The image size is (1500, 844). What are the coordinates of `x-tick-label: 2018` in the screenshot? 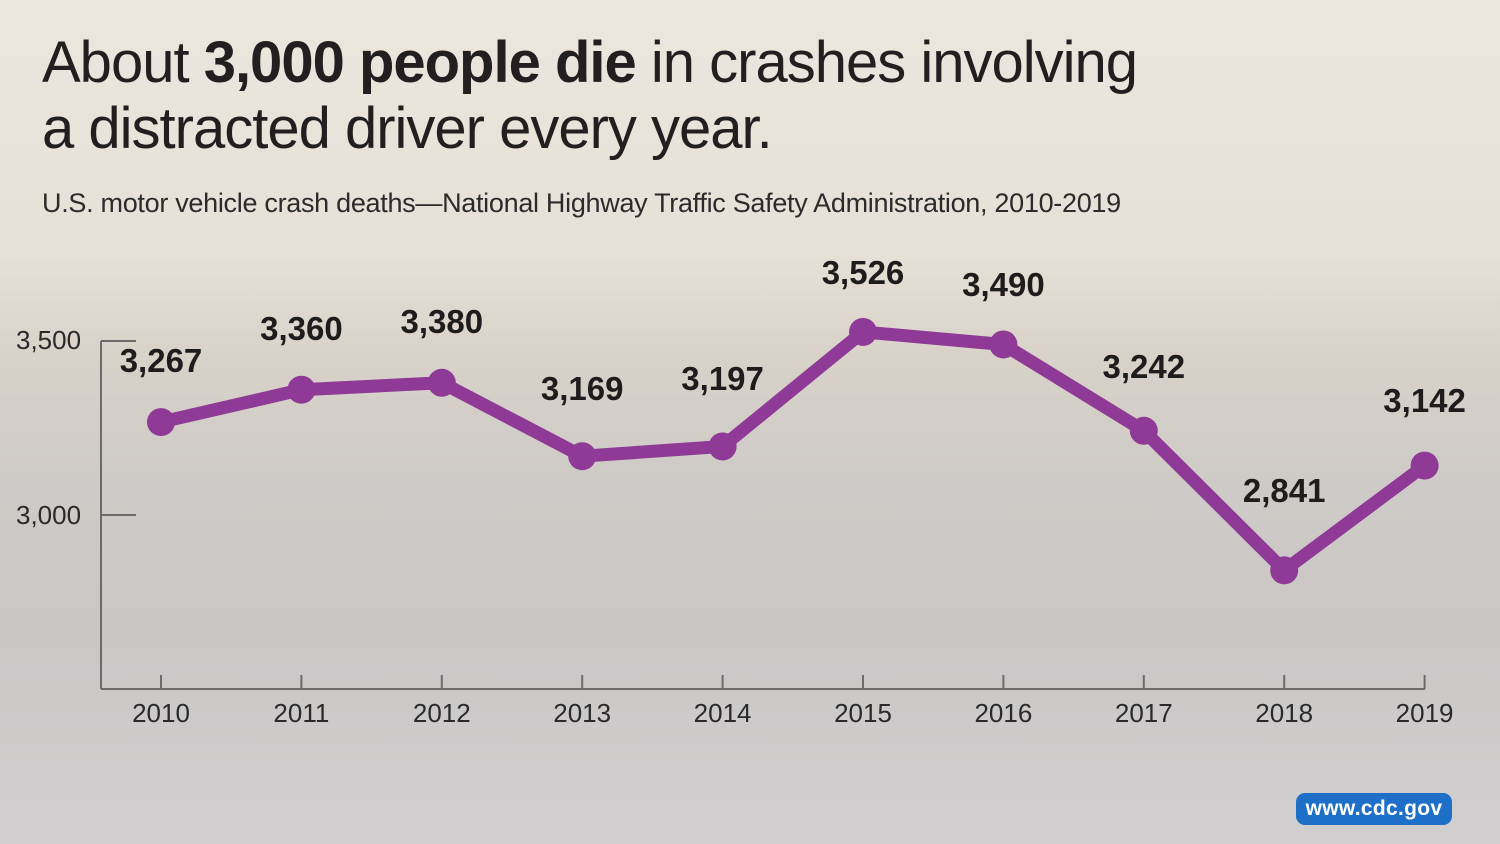 It's located at (1284, 713).